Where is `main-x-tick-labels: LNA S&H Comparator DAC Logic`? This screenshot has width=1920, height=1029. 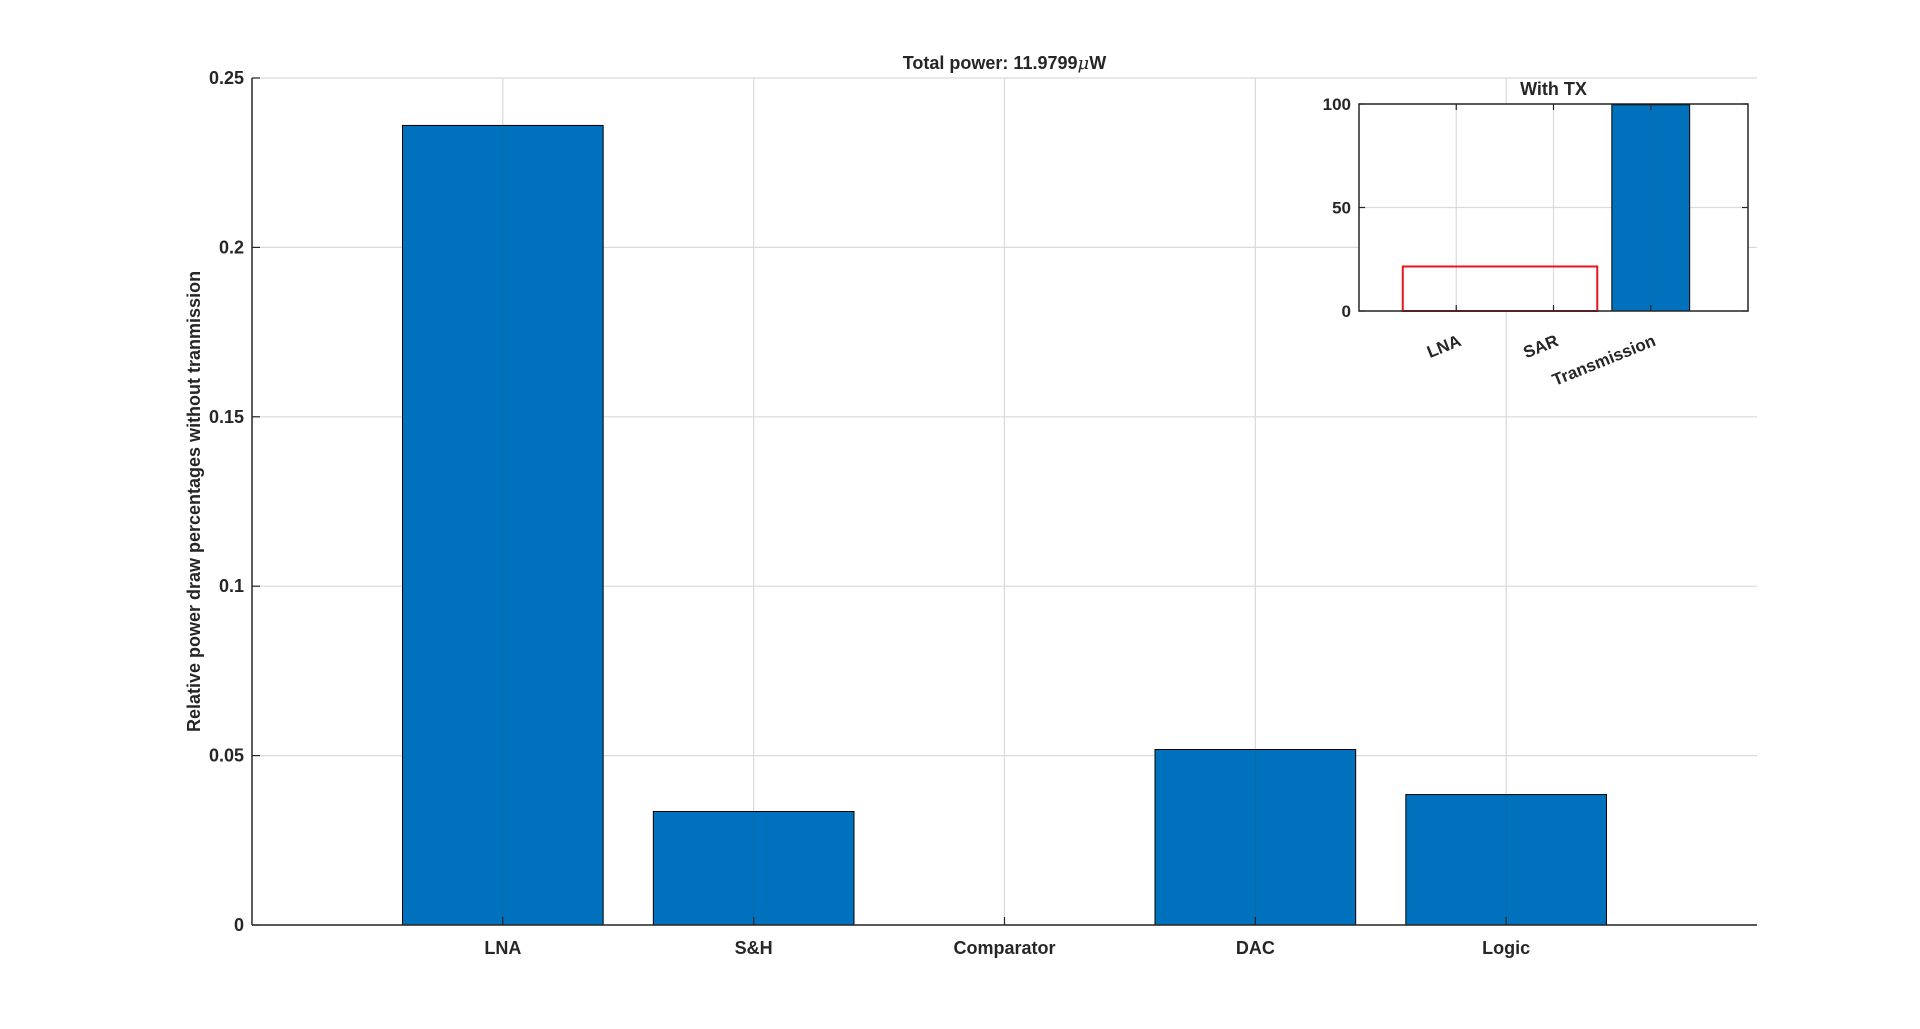
main-x-tick-labels: LNA S&H Comparator DAC Logic is located at coordinates (1007, 948).